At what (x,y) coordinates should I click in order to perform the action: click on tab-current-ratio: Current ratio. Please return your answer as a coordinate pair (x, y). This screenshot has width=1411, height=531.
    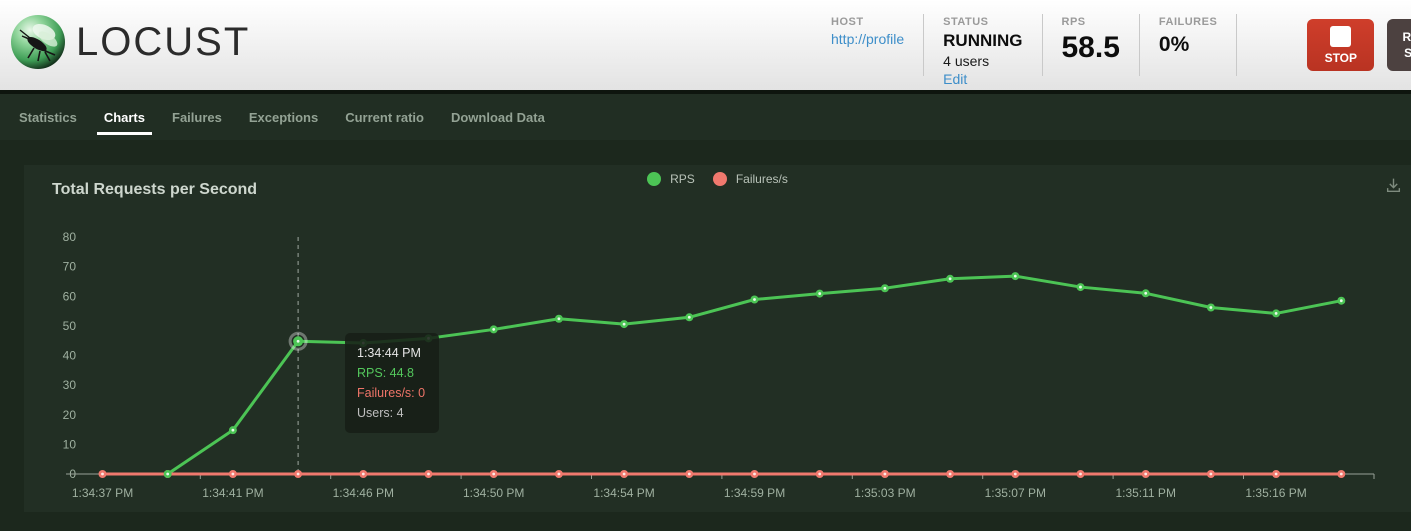
    Looking at the image, I should click on (384, 117).